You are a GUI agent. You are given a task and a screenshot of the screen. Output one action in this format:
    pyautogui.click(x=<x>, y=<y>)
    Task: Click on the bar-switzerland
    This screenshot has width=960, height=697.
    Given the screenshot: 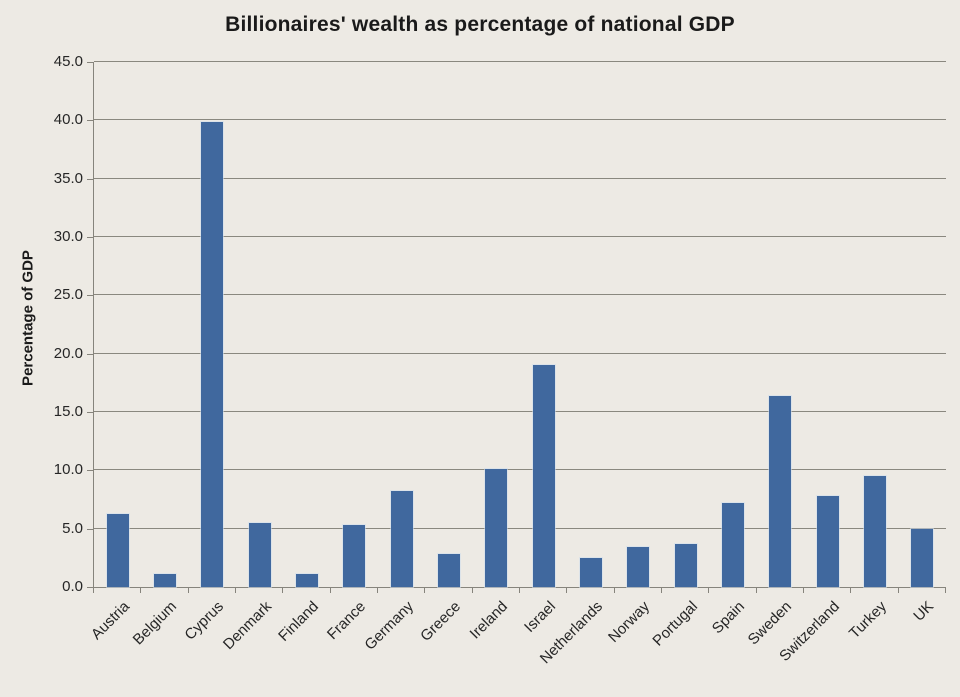 What is the action you would take?
    pyautogui.click(x=827, y=541)
    